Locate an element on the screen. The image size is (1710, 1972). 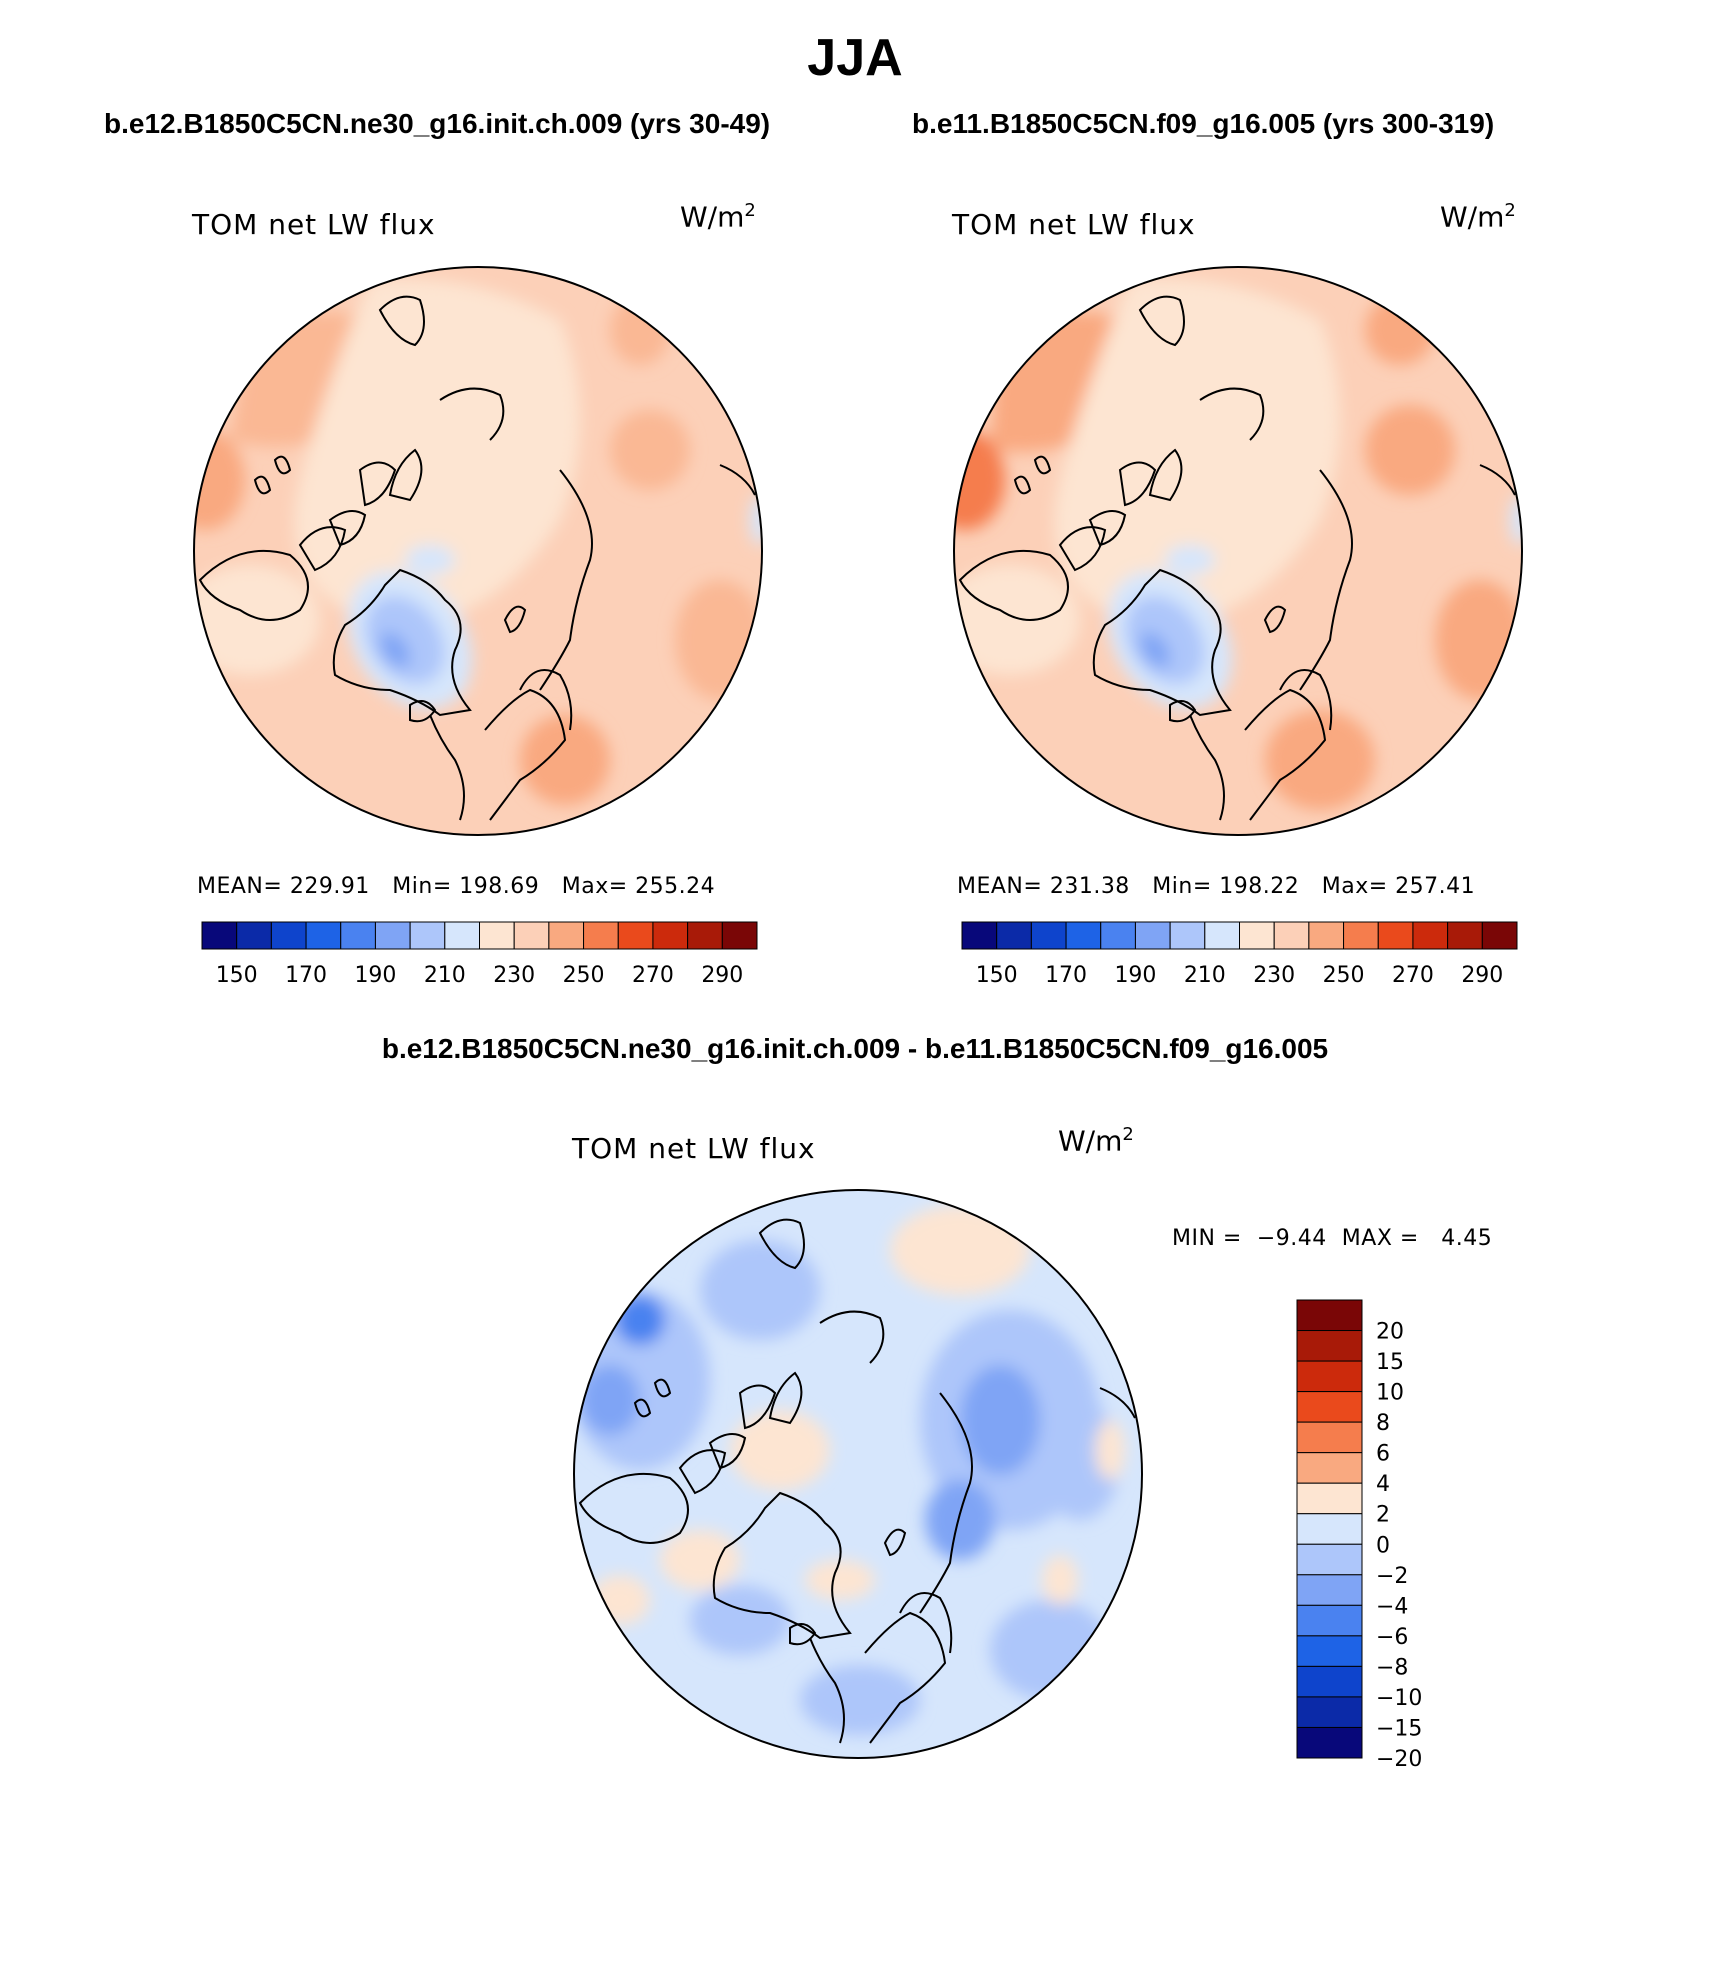
diff-min-max: MIN = −9.44 MAX = 4.45 is located at coordinates (1332, 1238).